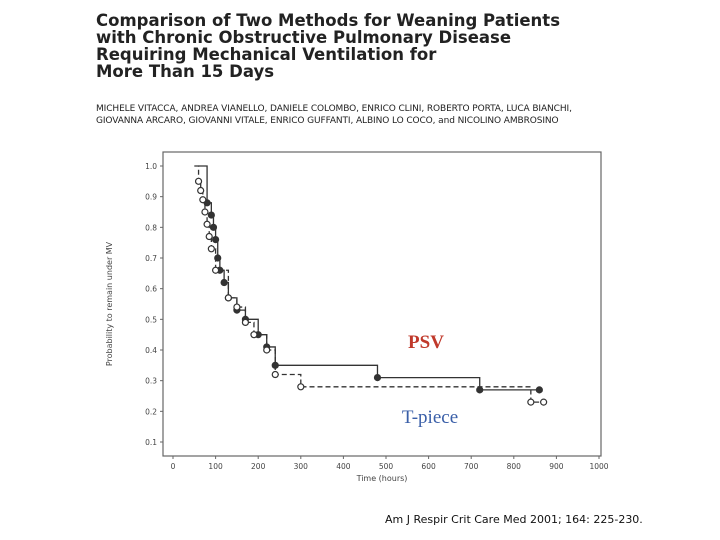 The image size is (720, 540). Describe the element at coordinates (258, 466) in the screenshot. I see `x-tick-label: 200` at that location.